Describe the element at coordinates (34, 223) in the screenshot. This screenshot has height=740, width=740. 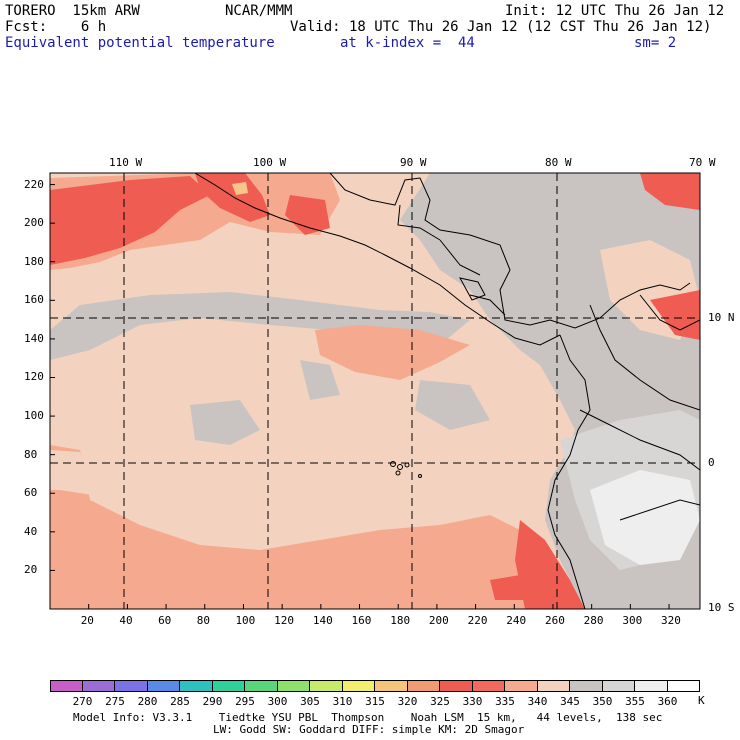
I see `y-tick-label: 200` at that location.